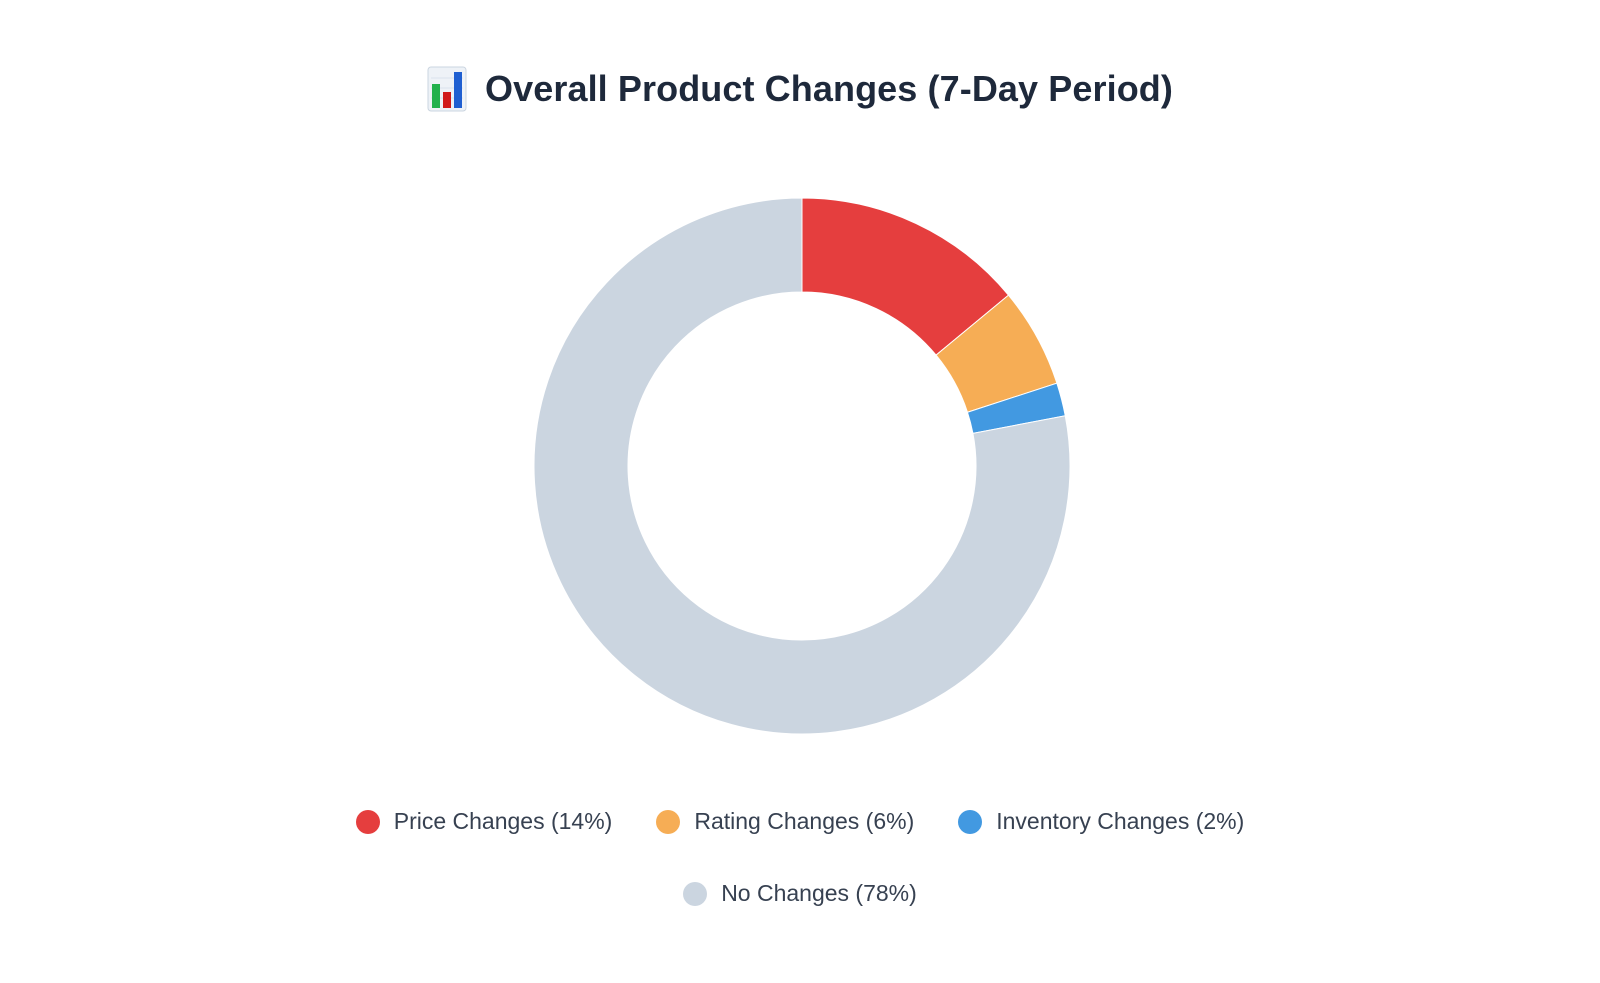  Describe the element at coordinates (819, 893) in the screenshot. I see `legend-label: No Changes (78%)` at that location.